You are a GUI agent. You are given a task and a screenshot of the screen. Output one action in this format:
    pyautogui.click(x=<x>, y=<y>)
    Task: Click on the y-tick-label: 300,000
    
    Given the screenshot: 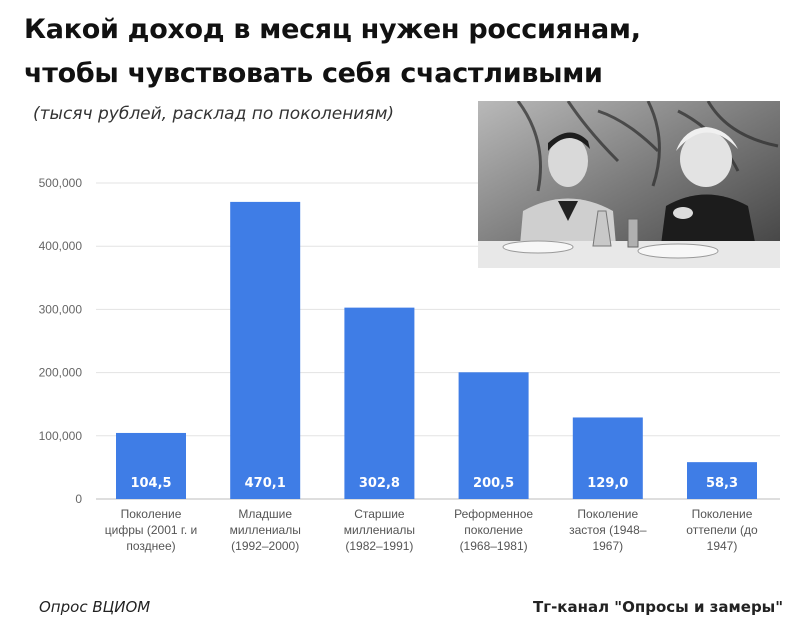 What is the action you would take?
    pyautogui.click(x=61, y=309)
    